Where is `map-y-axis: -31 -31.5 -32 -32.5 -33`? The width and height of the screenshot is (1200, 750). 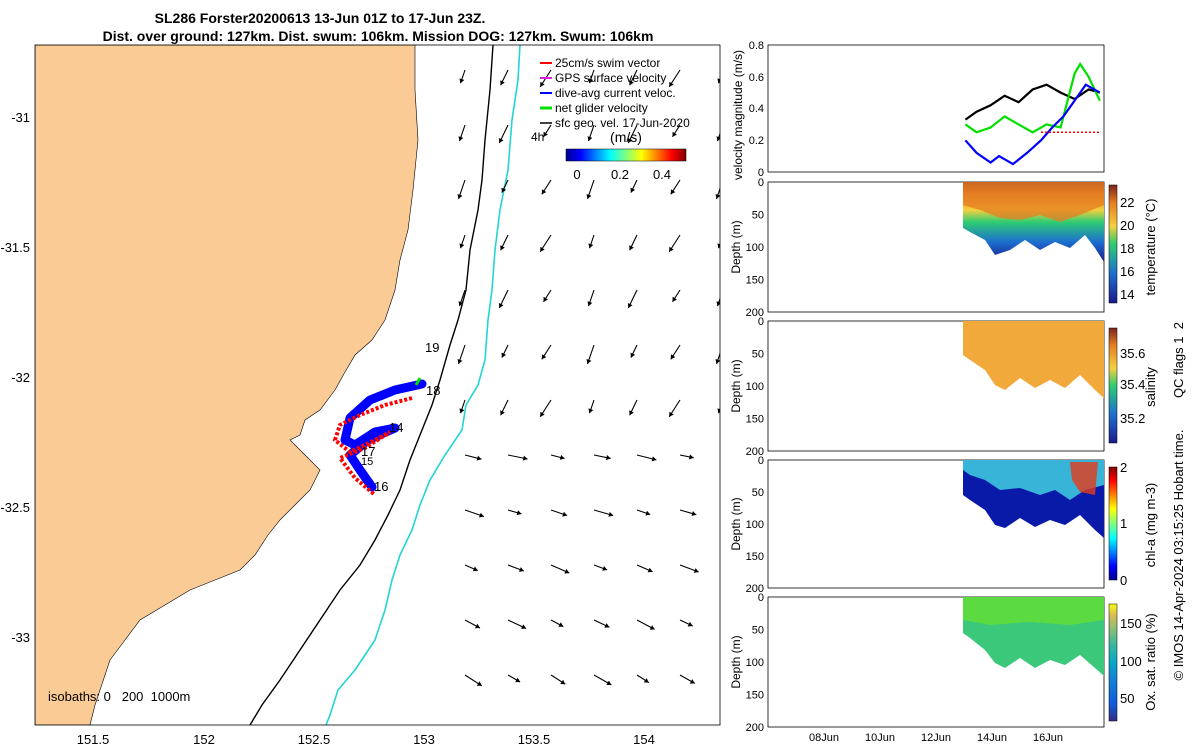
map-y-axis: -31 -31.5 -32 -32.5 -33 is located at coordinates (15, 377).